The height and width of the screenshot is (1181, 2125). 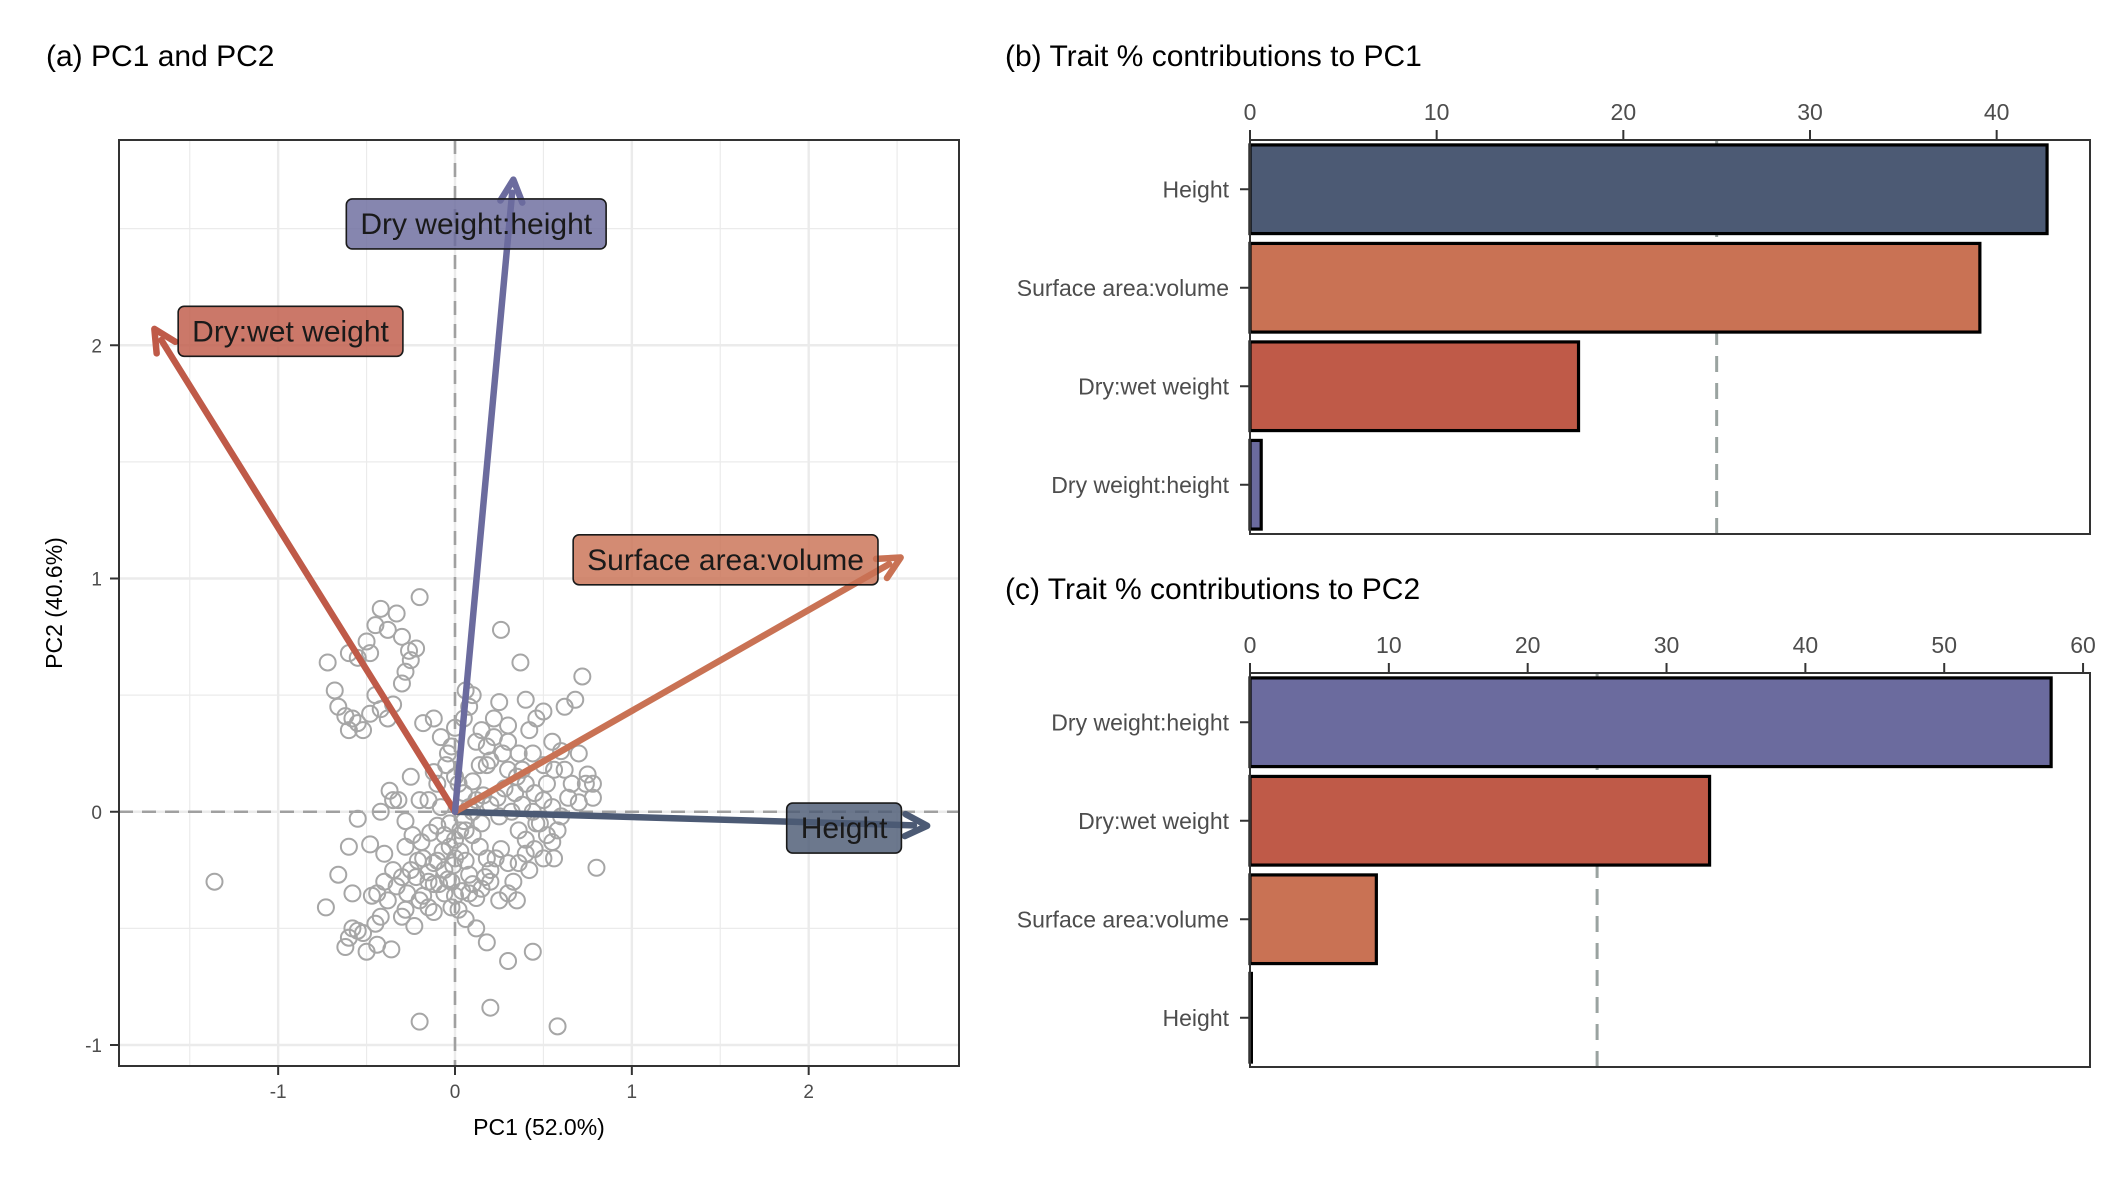 I want to click on vector-label: Dry:wet weight, so click(x=290, y=331).